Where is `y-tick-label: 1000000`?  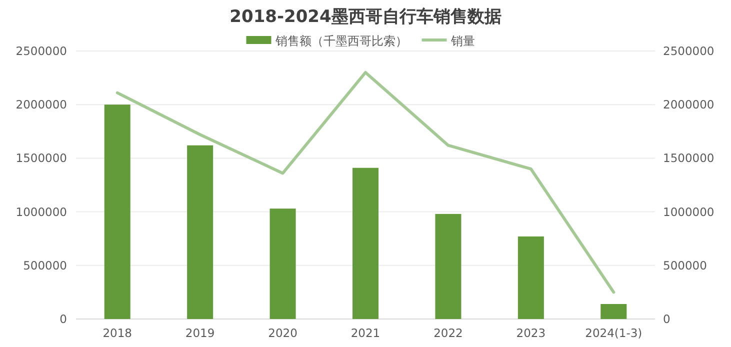 y-tick-label: 1000000 is located at coordinates (41, 211).